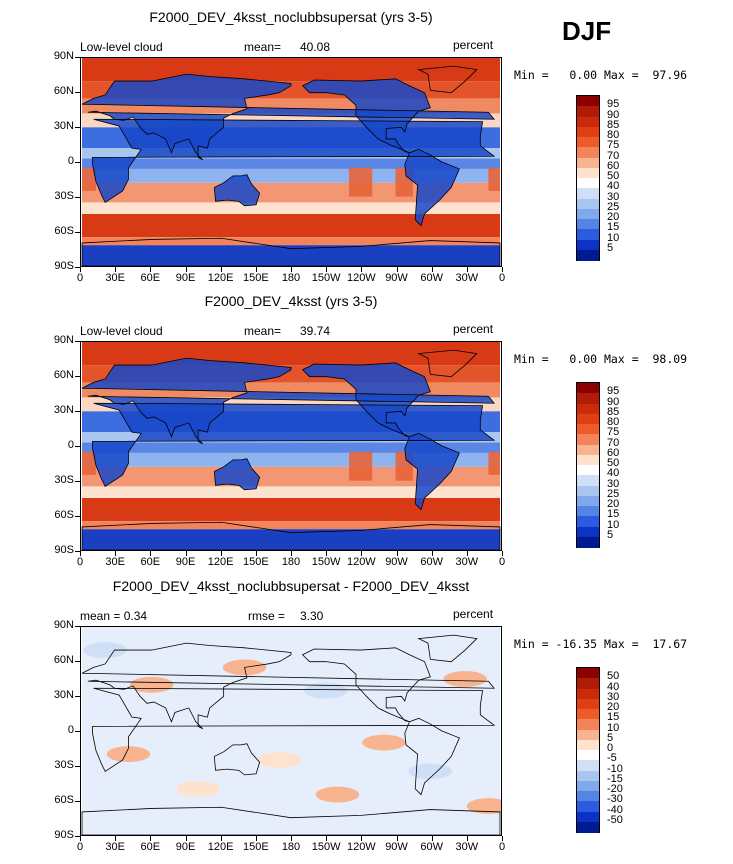 This screenshot has width=733, height=864. Describe the element at coordinates (291, 847) in the screenshot. I see `lon-tick-label: 180` at that location.